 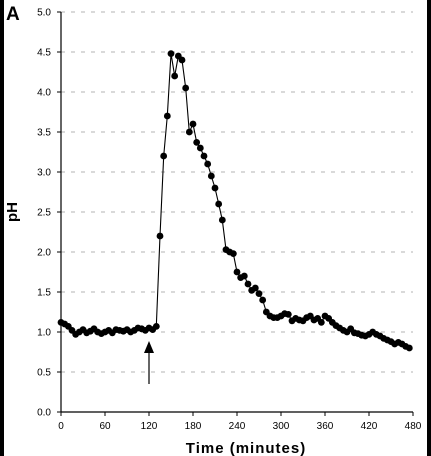 I want to click on y-tick-label-7: 3.5, so click(x=44, y=133).